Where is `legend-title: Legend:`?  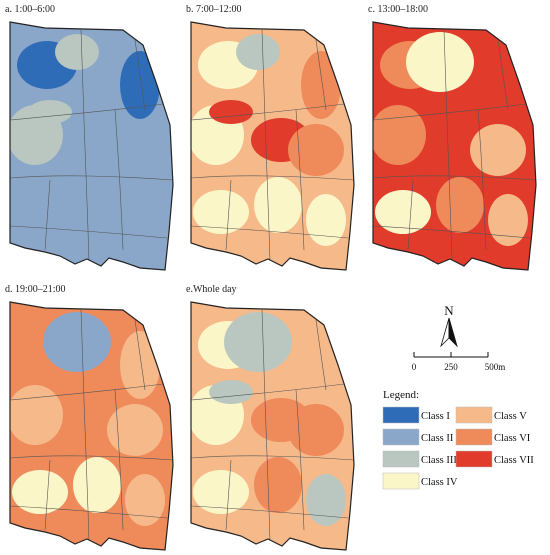 legend-title: Legend: is located at coordinates (401, 395).